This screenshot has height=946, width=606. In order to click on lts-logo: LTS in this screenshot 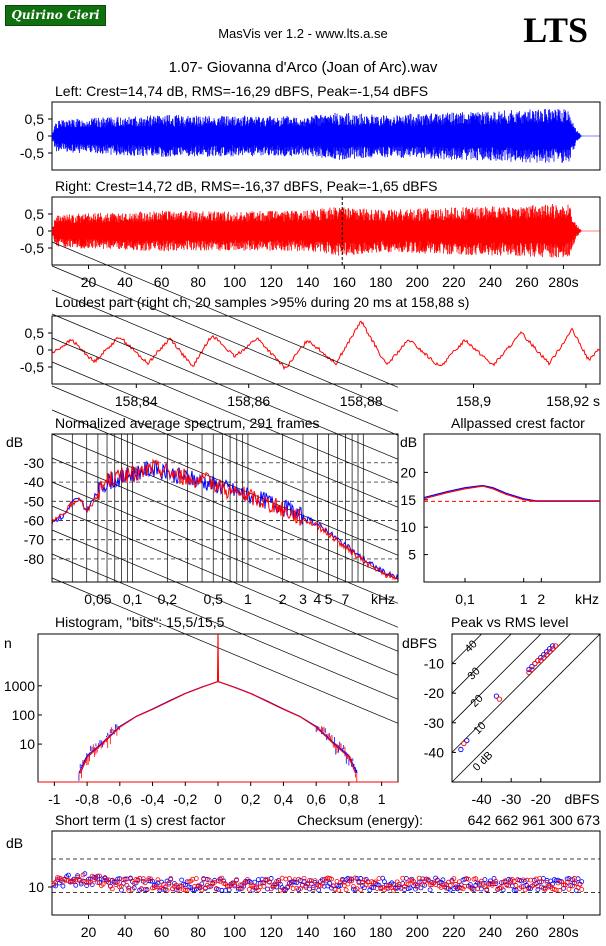, I will do `click(555, 30)`.